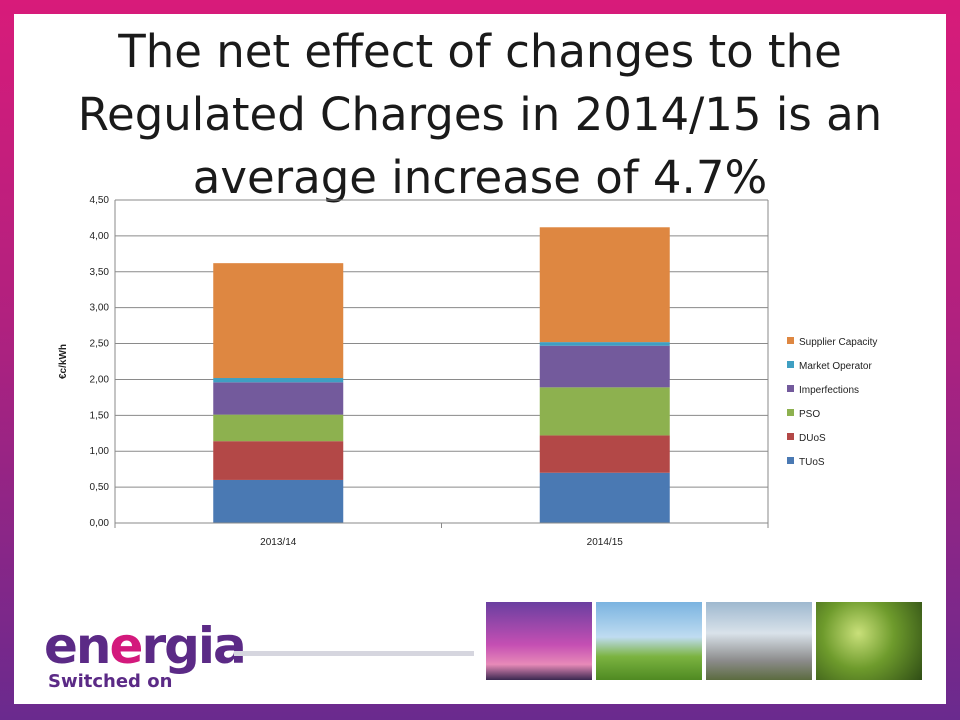 The height and width of the screenshot is (720, 960). What do you see at coordinates (759, 641) in the screenshot?
I see `power-plant-photo` at bounding box center [759, 641].